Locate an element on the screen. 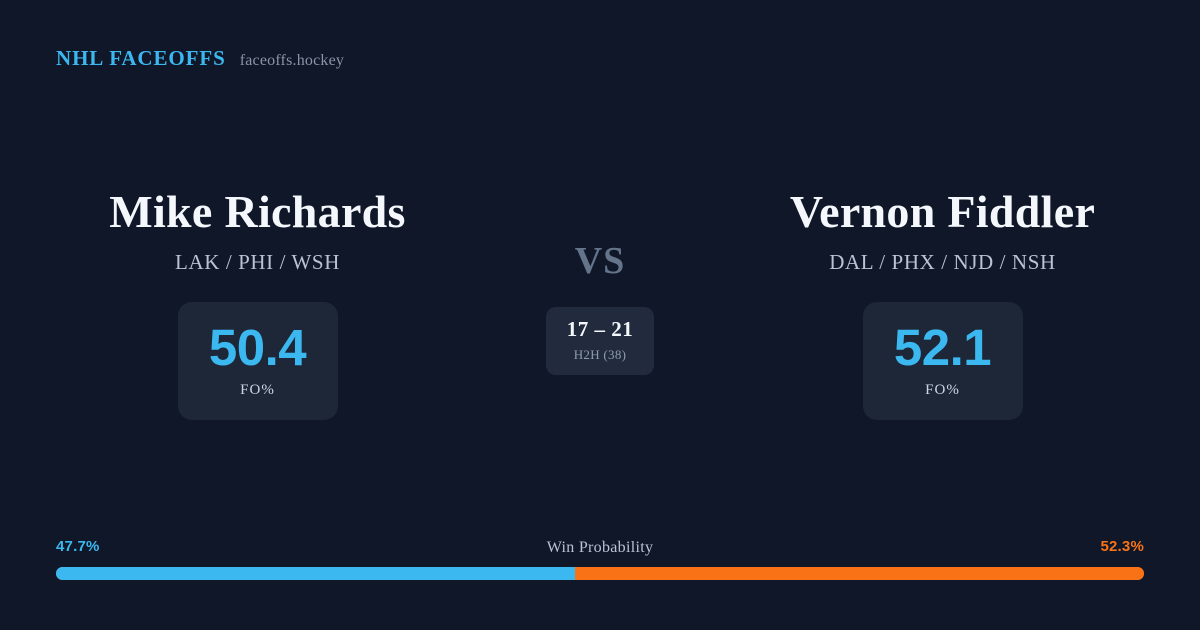  win-probability-bar-left-segment is located at coordinates (315, 573).